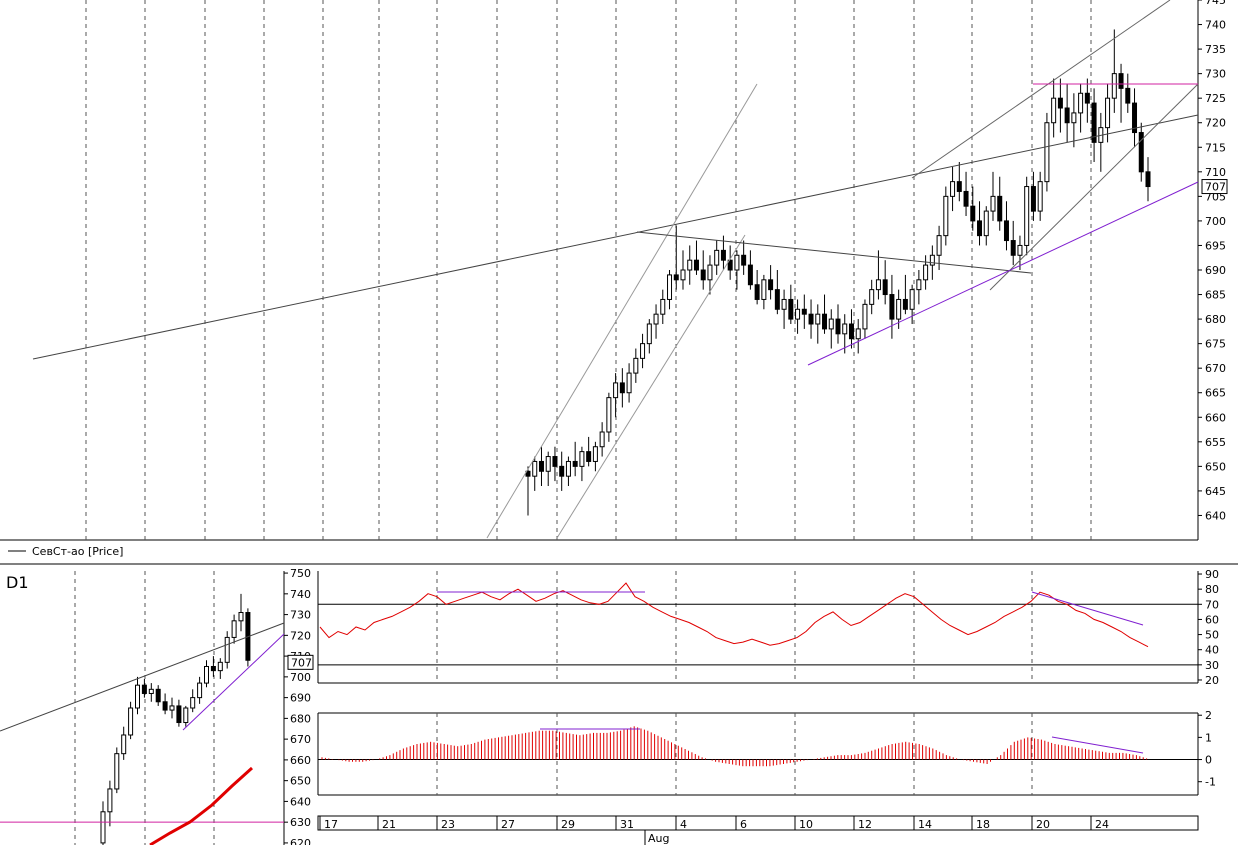 The image size is (1238, 845). Describe the element at coordinates (300, 698) in the screenshot. I see `d1-y-tick-label: 690` at that location.